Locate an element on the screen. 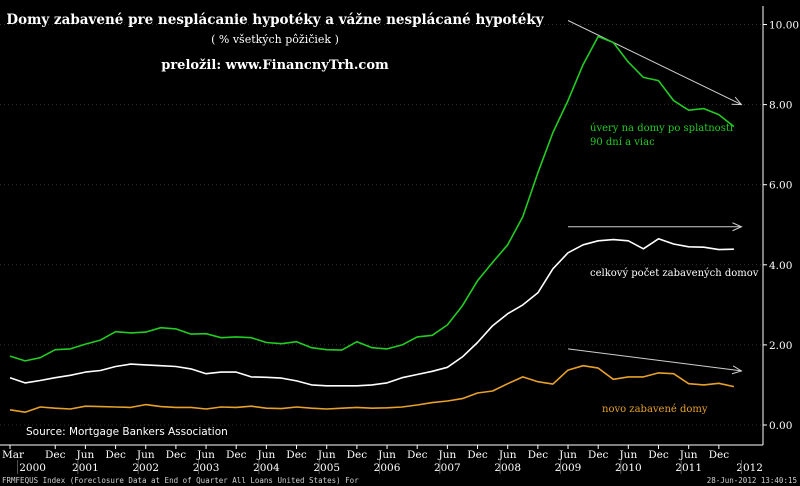 This screenshot has width=800, height=486. x-year-label: 2000 is located at coordinates (32, 468).